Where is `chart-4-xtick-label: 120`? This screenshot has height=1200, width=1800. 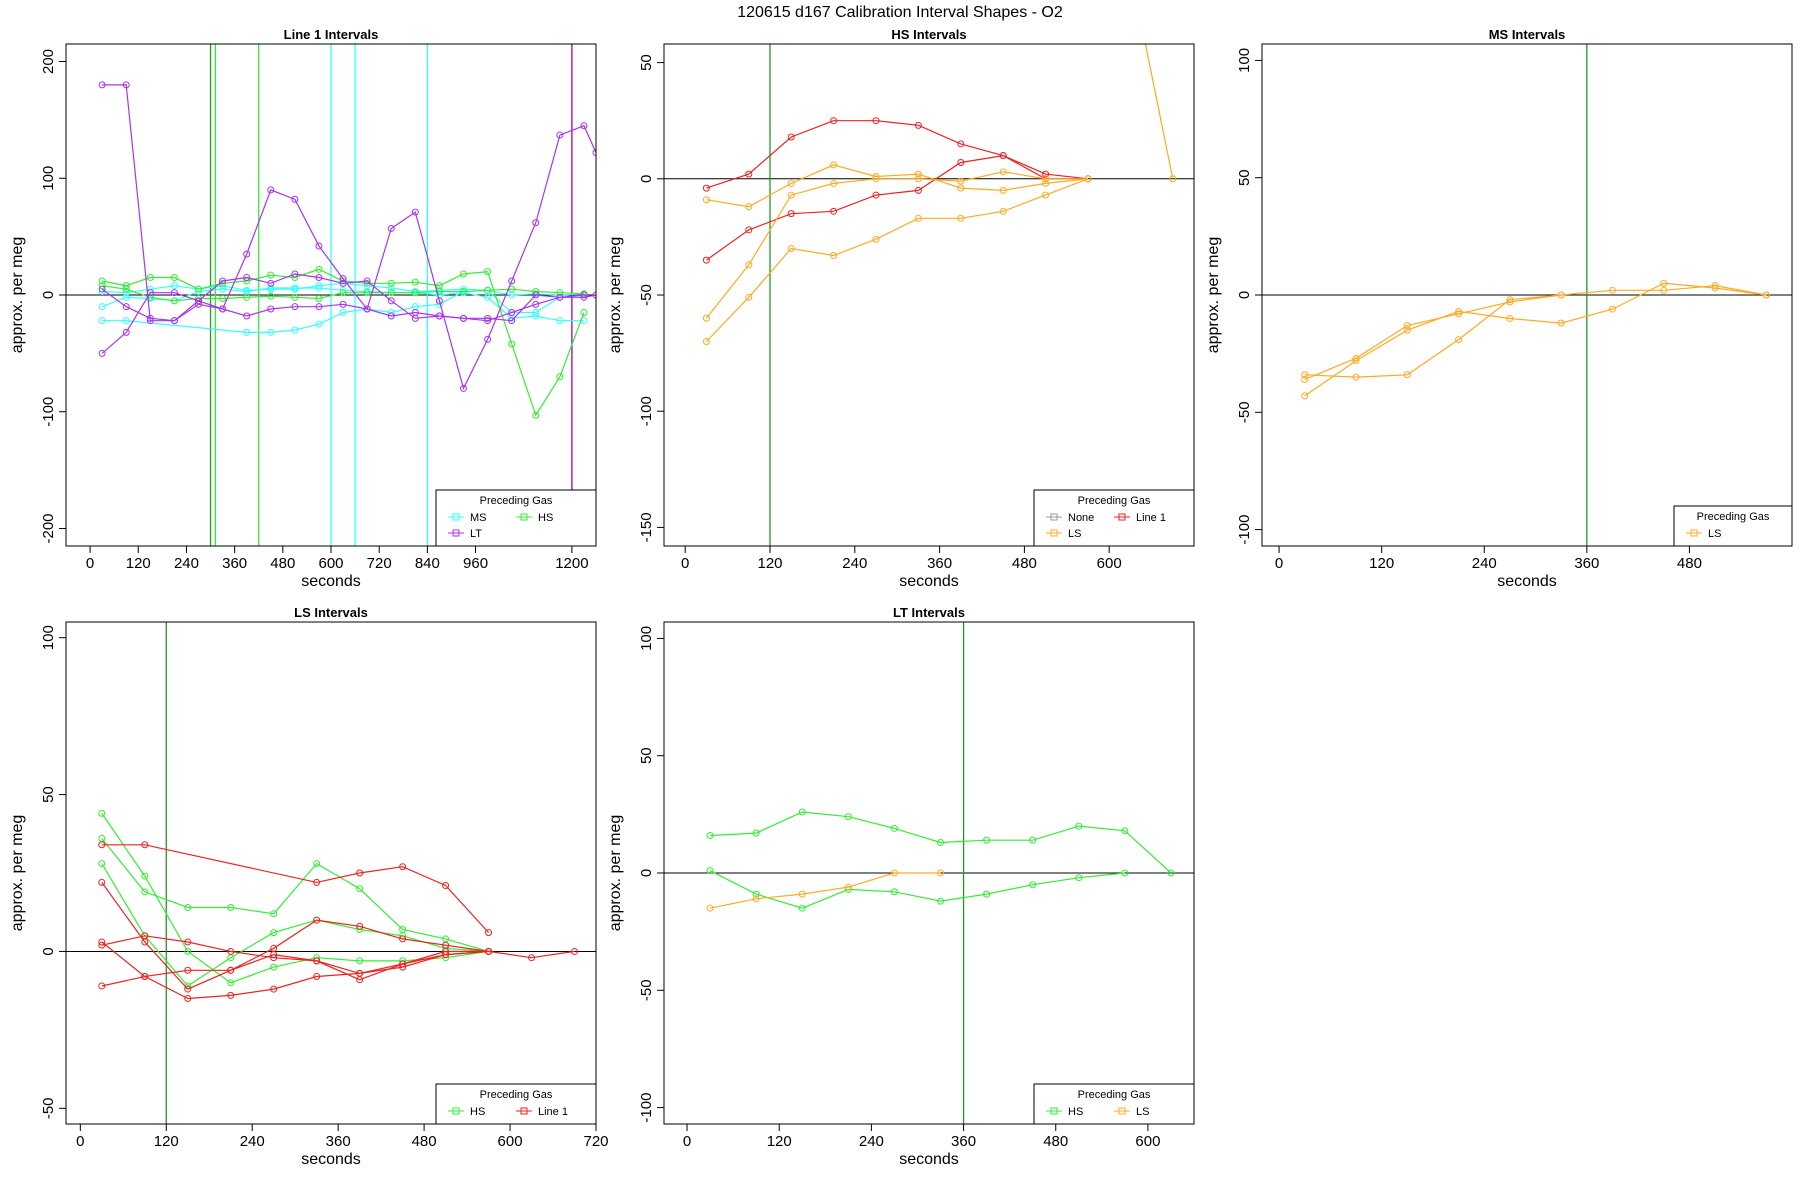
chart-4-xtick-label: 120 is located at coordinates (166, 1141).